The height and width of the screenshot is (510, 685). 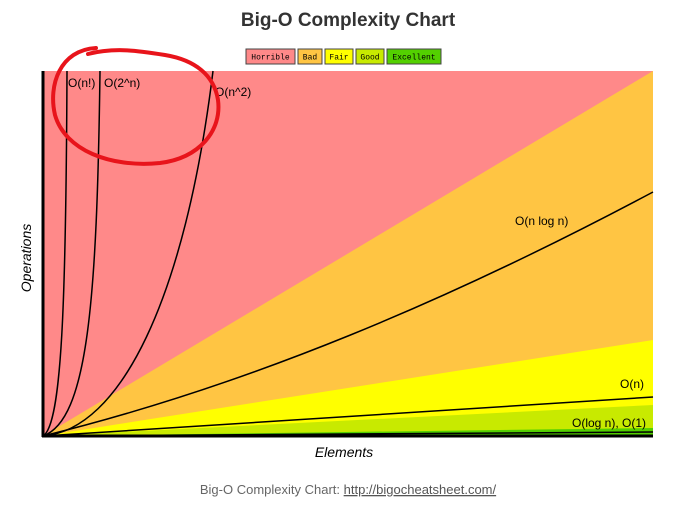 I want to click on legend: Horrible Bad Fair Good Excellent, so click(x=343, y=56).